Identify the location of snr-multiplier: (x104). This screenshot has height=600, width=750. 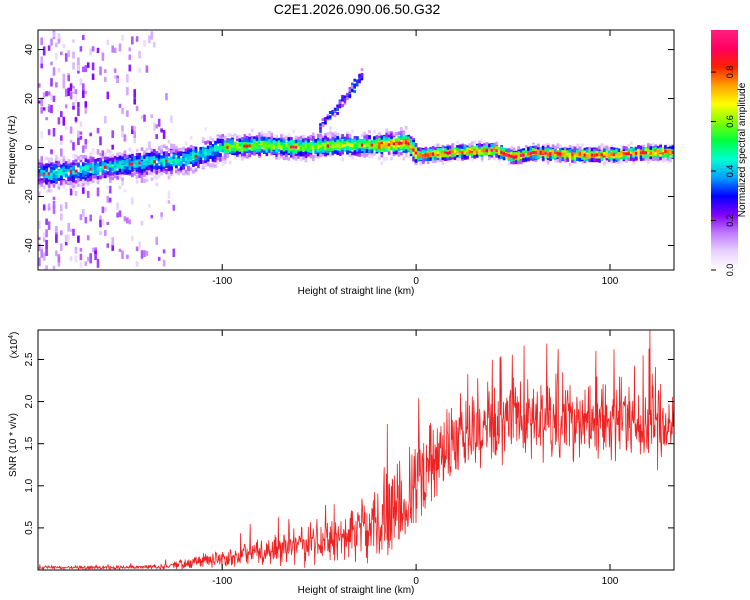
(14, 345).